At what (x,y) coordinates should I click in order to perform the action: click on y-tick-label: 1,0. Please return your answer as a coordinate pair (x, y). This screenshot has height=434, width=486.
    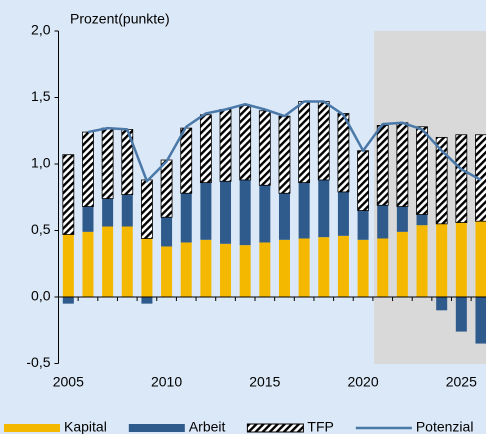
    Looking at the image, I should click on (41, 163).